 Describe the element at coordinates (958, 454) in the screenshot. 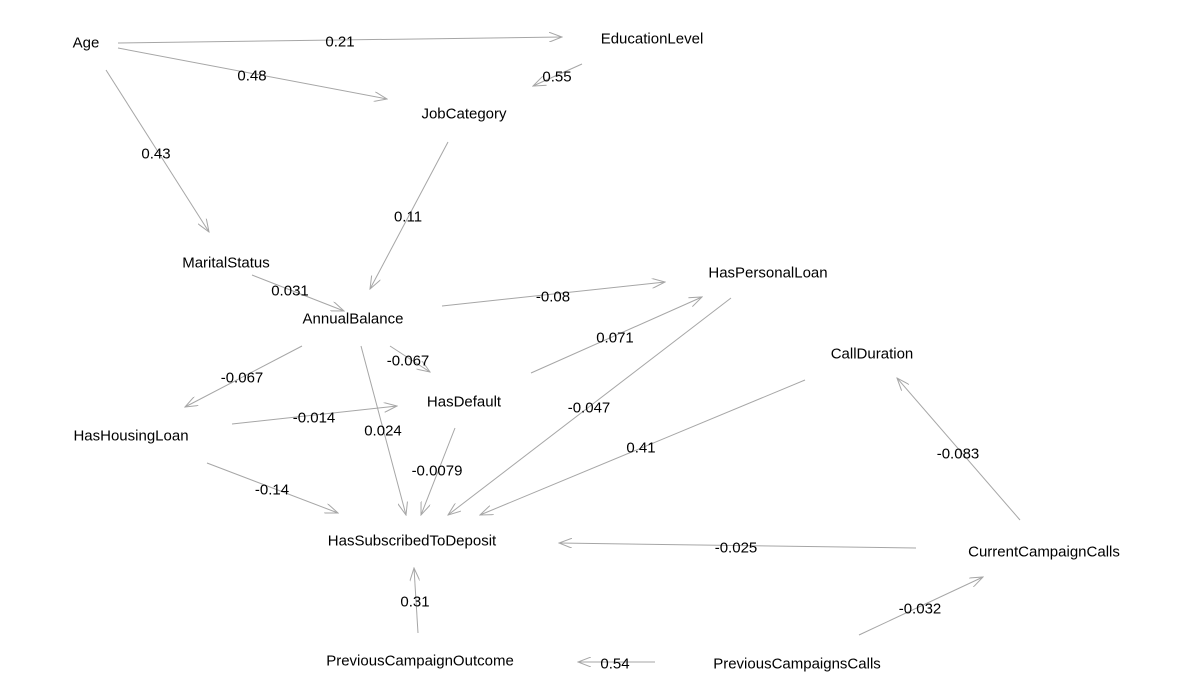

I see `edge-weight-currentcalls-to-callduration: -0.083` at that location.